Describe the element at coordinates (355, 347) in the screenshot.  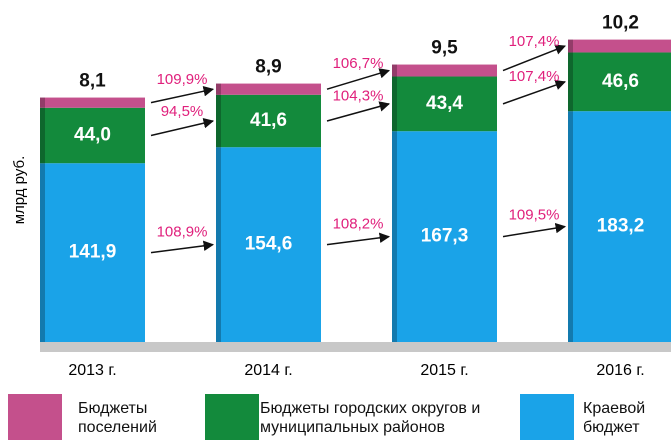
I see `base-band` at that location.